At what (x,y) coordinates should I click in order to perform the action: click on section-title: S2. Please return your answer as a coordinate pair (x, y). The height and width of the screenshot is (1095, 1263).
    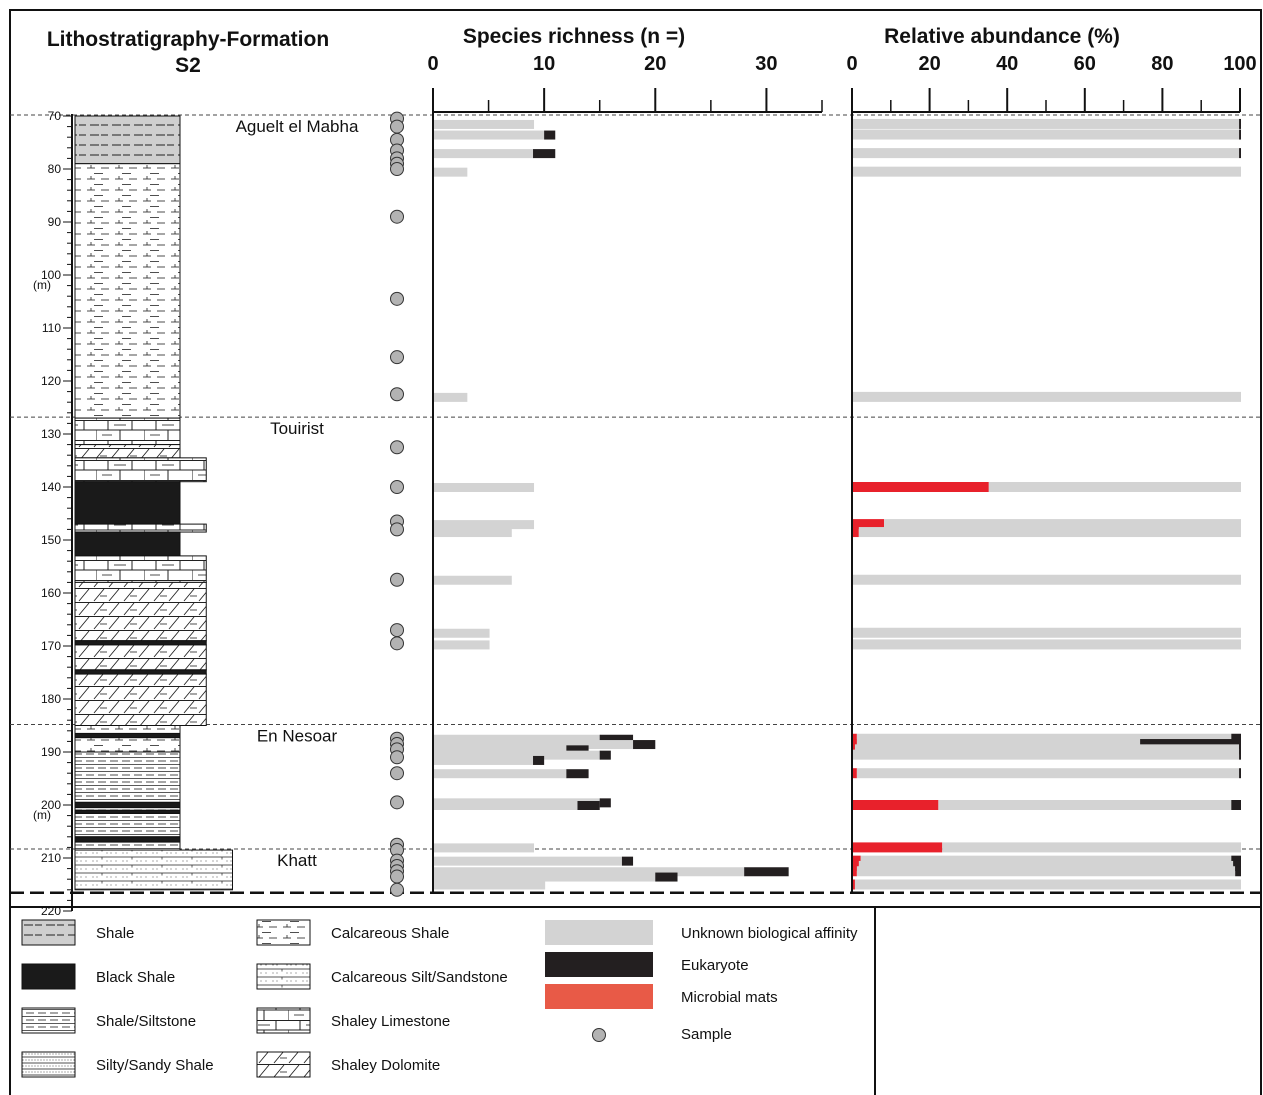
    Looking at the image, I should click on (188, 65).